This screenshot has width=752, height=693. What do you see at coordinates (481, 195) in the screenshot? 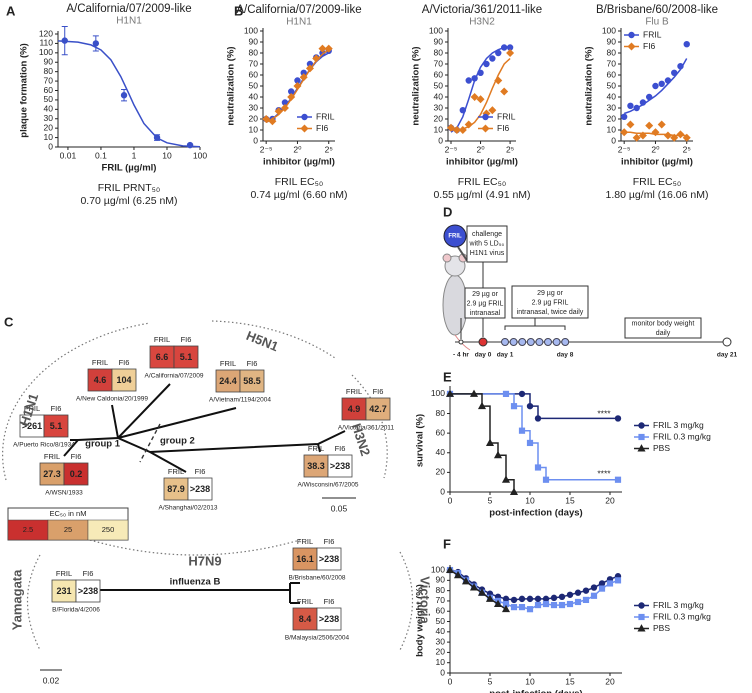
I see `result: 0.55 µg/ml (4.91 nM)` at bounding box center [481, 195].